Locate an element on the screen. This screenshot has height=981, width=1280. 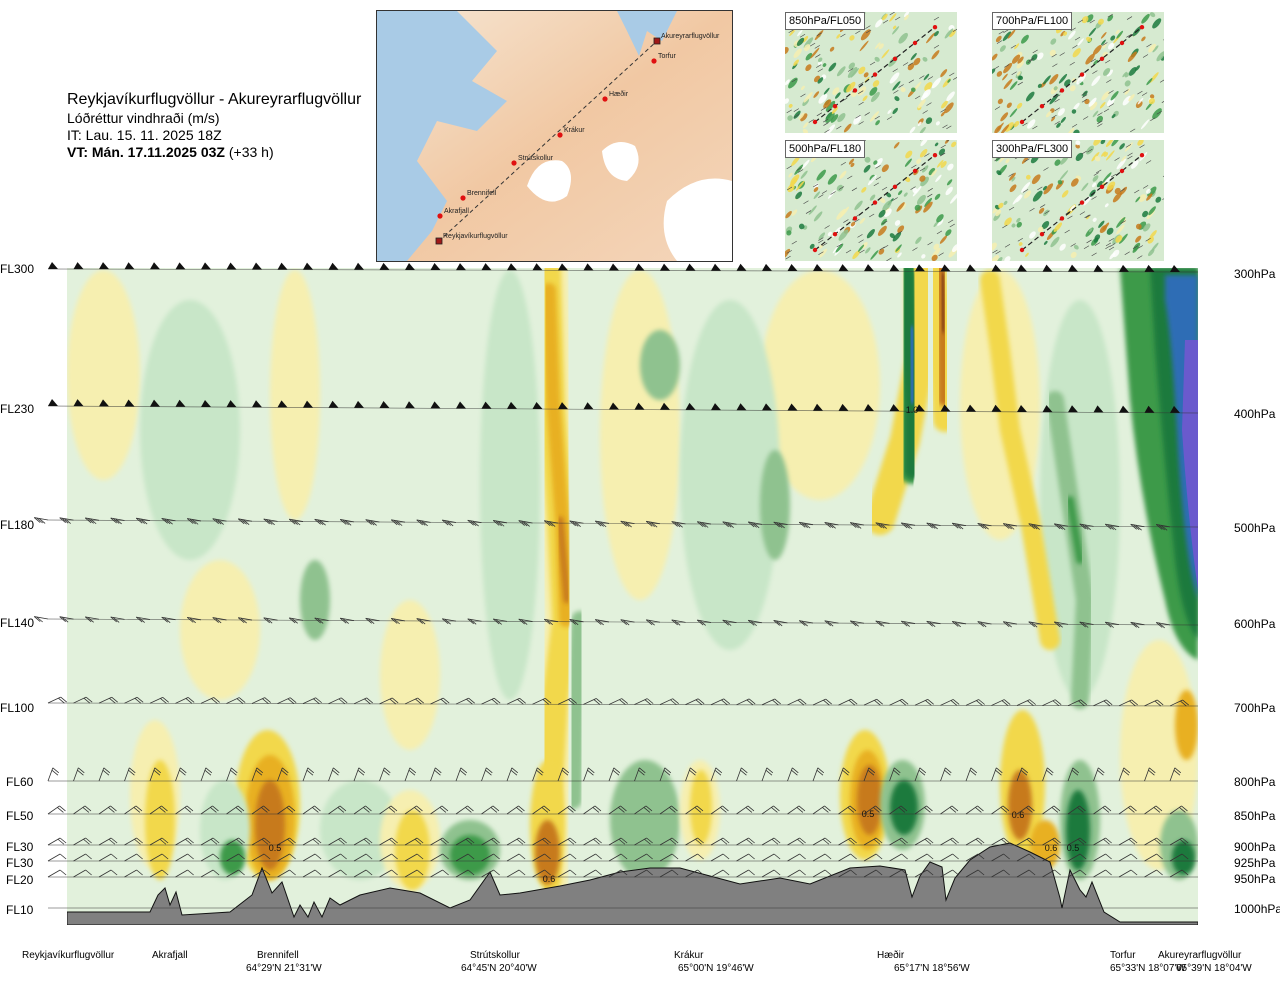
panel-850-label: 850hPa/FL050 is located at coordinates (825, 21).